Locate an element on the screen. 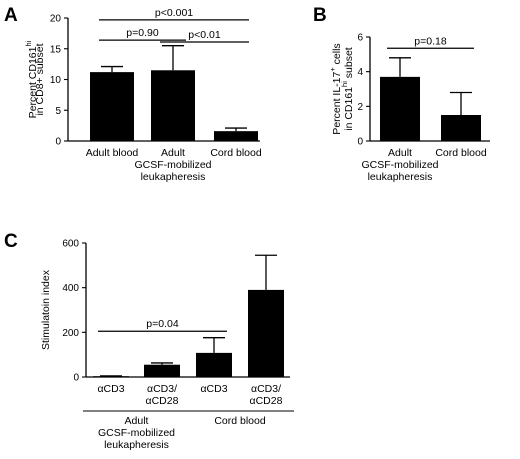 This screenshot has height=459, width=520. y-tick-label: 5 is located at coordinates (58, 111).